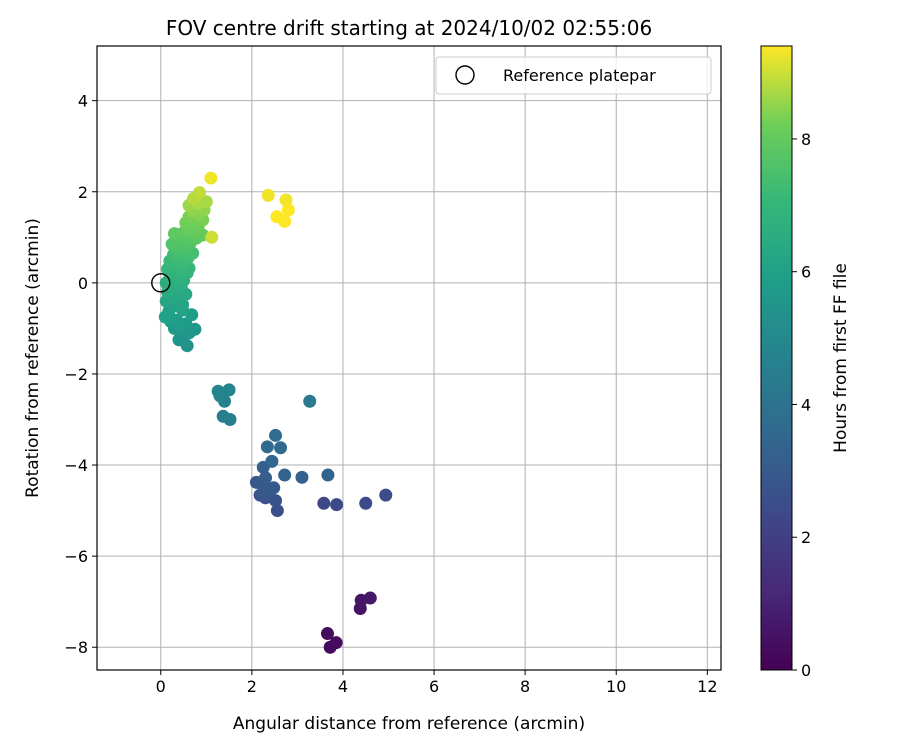  What do you see at coordinates (76, 647) in the screenshot?
I see `y-tick-label: −8` at bounding box center [76, 647].